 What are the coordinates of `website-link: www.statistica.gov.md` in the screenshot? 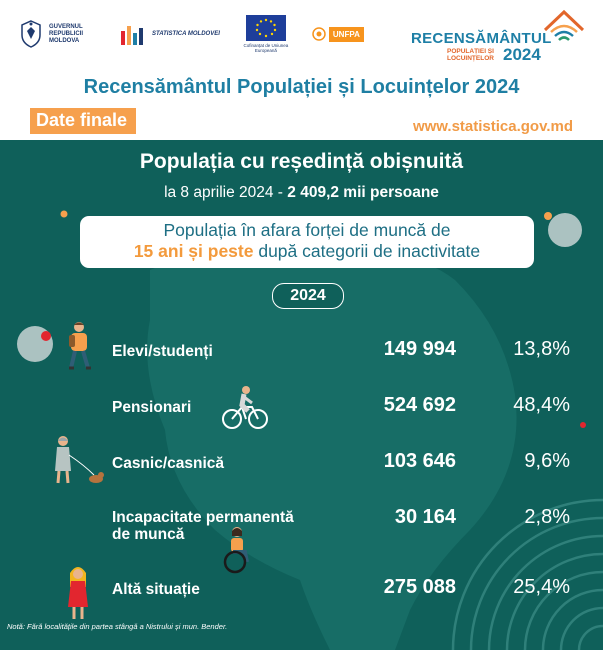 It's located at (492, 126).